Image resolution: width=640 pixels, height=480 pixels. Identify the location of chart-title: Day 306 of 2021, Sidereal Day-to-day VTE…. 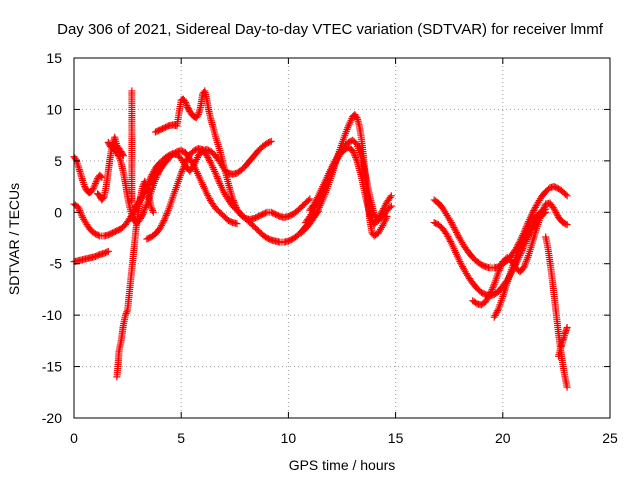
(330, 29).